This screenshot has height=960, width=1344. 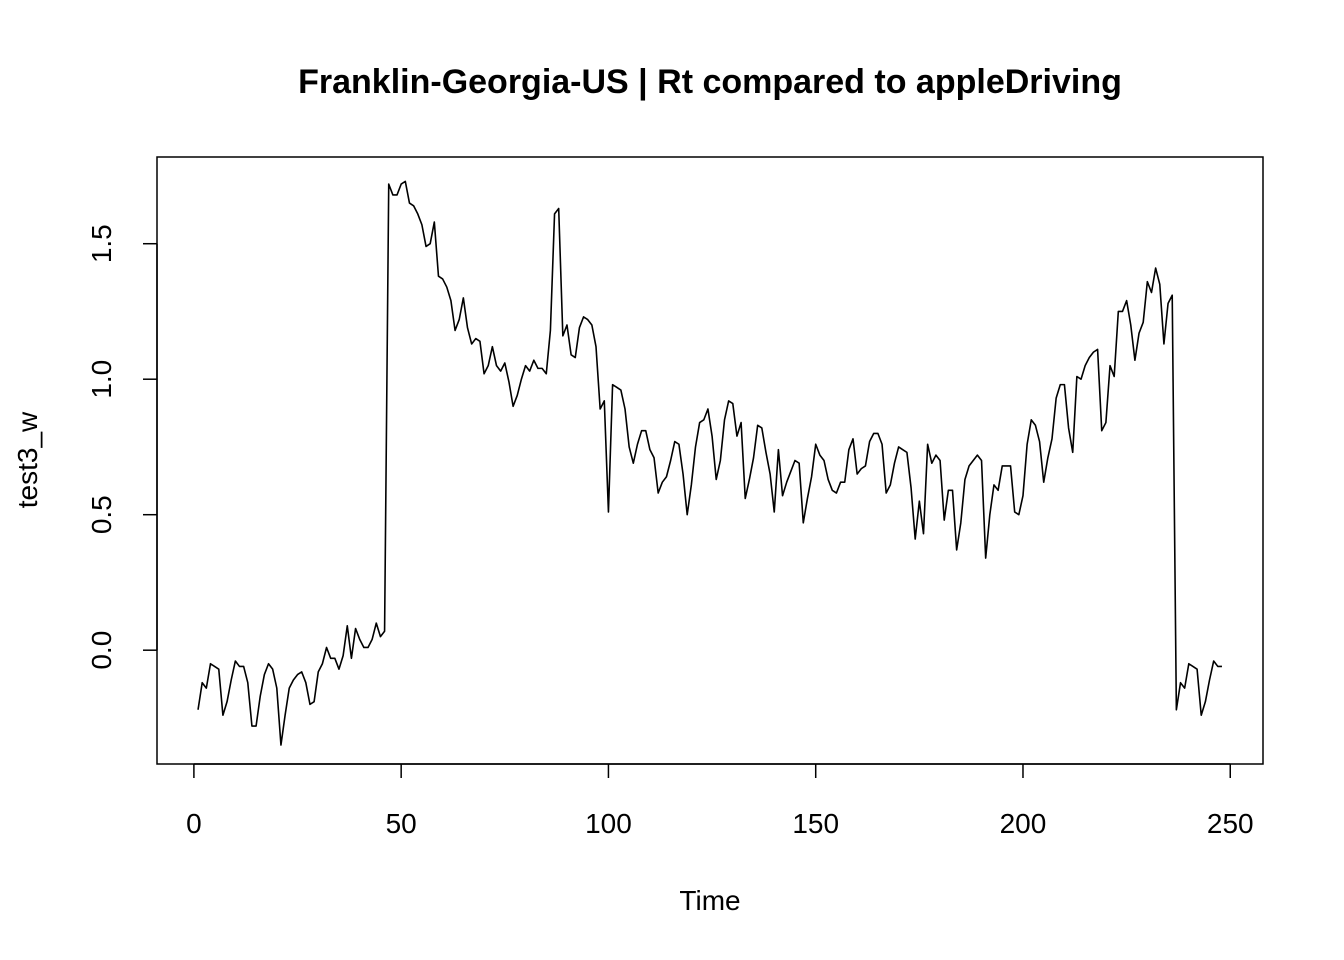 What do you see at coordinates (1230, 823) in the screenshot?
I see `x-tick-label: 250` at bounding box center [1230, 823].